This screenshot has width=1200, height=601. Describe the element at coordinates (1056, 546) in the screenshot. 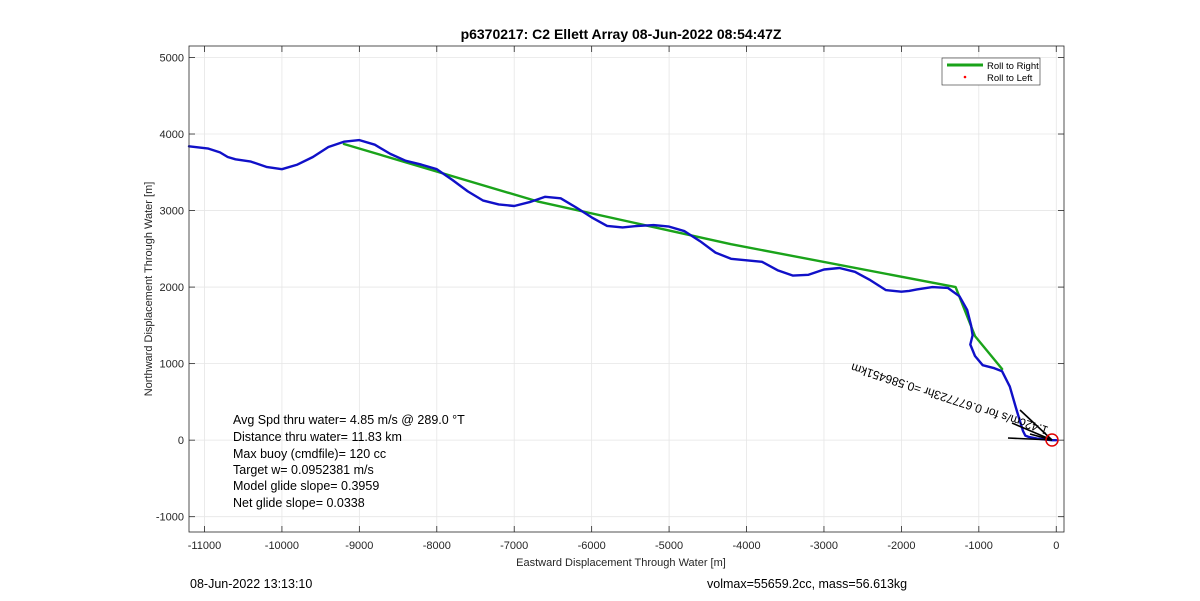

I see `x-tick-label: 0` at that location.